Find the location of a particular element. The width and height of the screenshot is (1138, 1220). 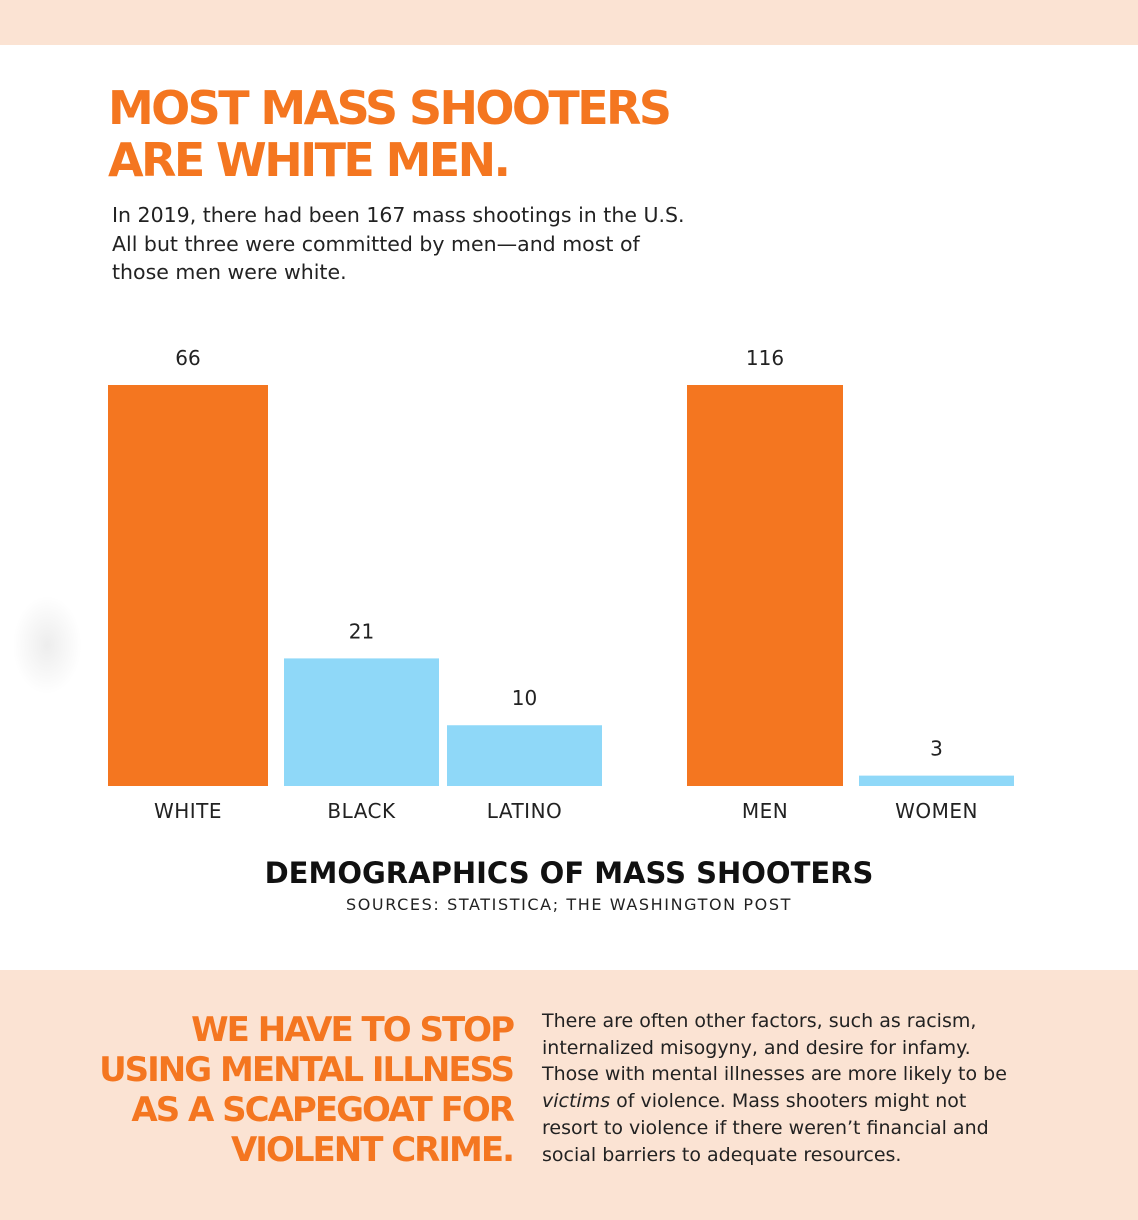

bar-men is located at coordinates (765, 585).